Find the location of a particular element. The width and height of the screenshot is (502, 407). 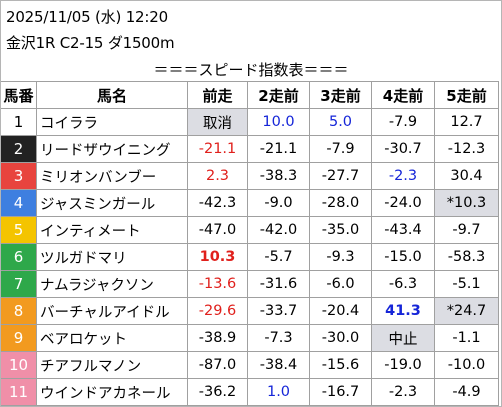

speed-index-2-races-ago: -21.1 is located at coordinates (278, 149).